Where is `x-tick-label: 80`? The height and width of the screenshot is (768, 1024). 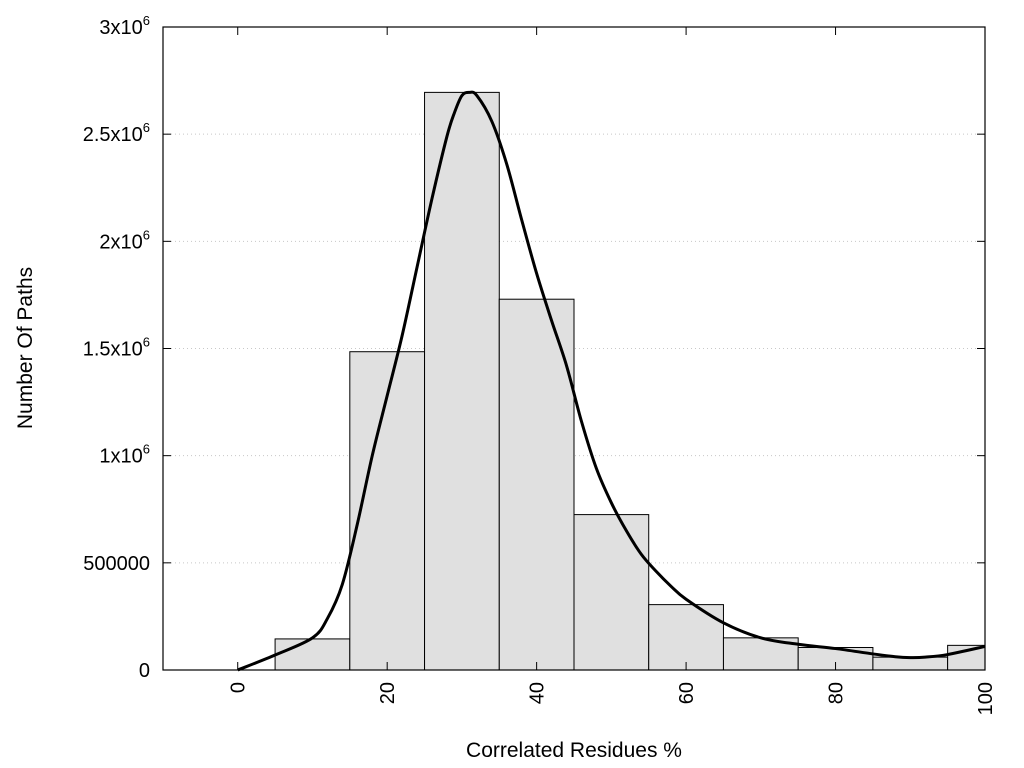 x-tick-label: 80 is located at coordinates (837, 693).